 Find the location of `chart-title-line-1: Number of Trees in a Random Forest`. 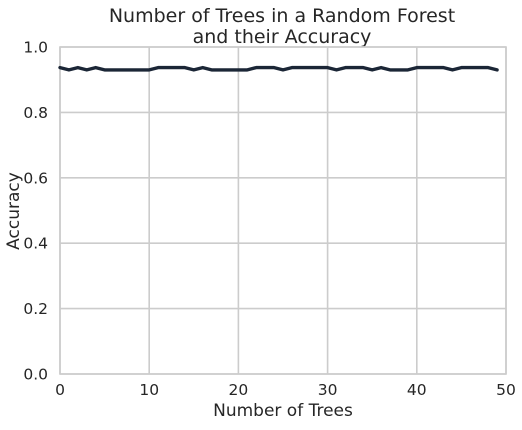

chart-title-line-1: Number of Trees in a Random Forest is located at coordinates (282, 16).